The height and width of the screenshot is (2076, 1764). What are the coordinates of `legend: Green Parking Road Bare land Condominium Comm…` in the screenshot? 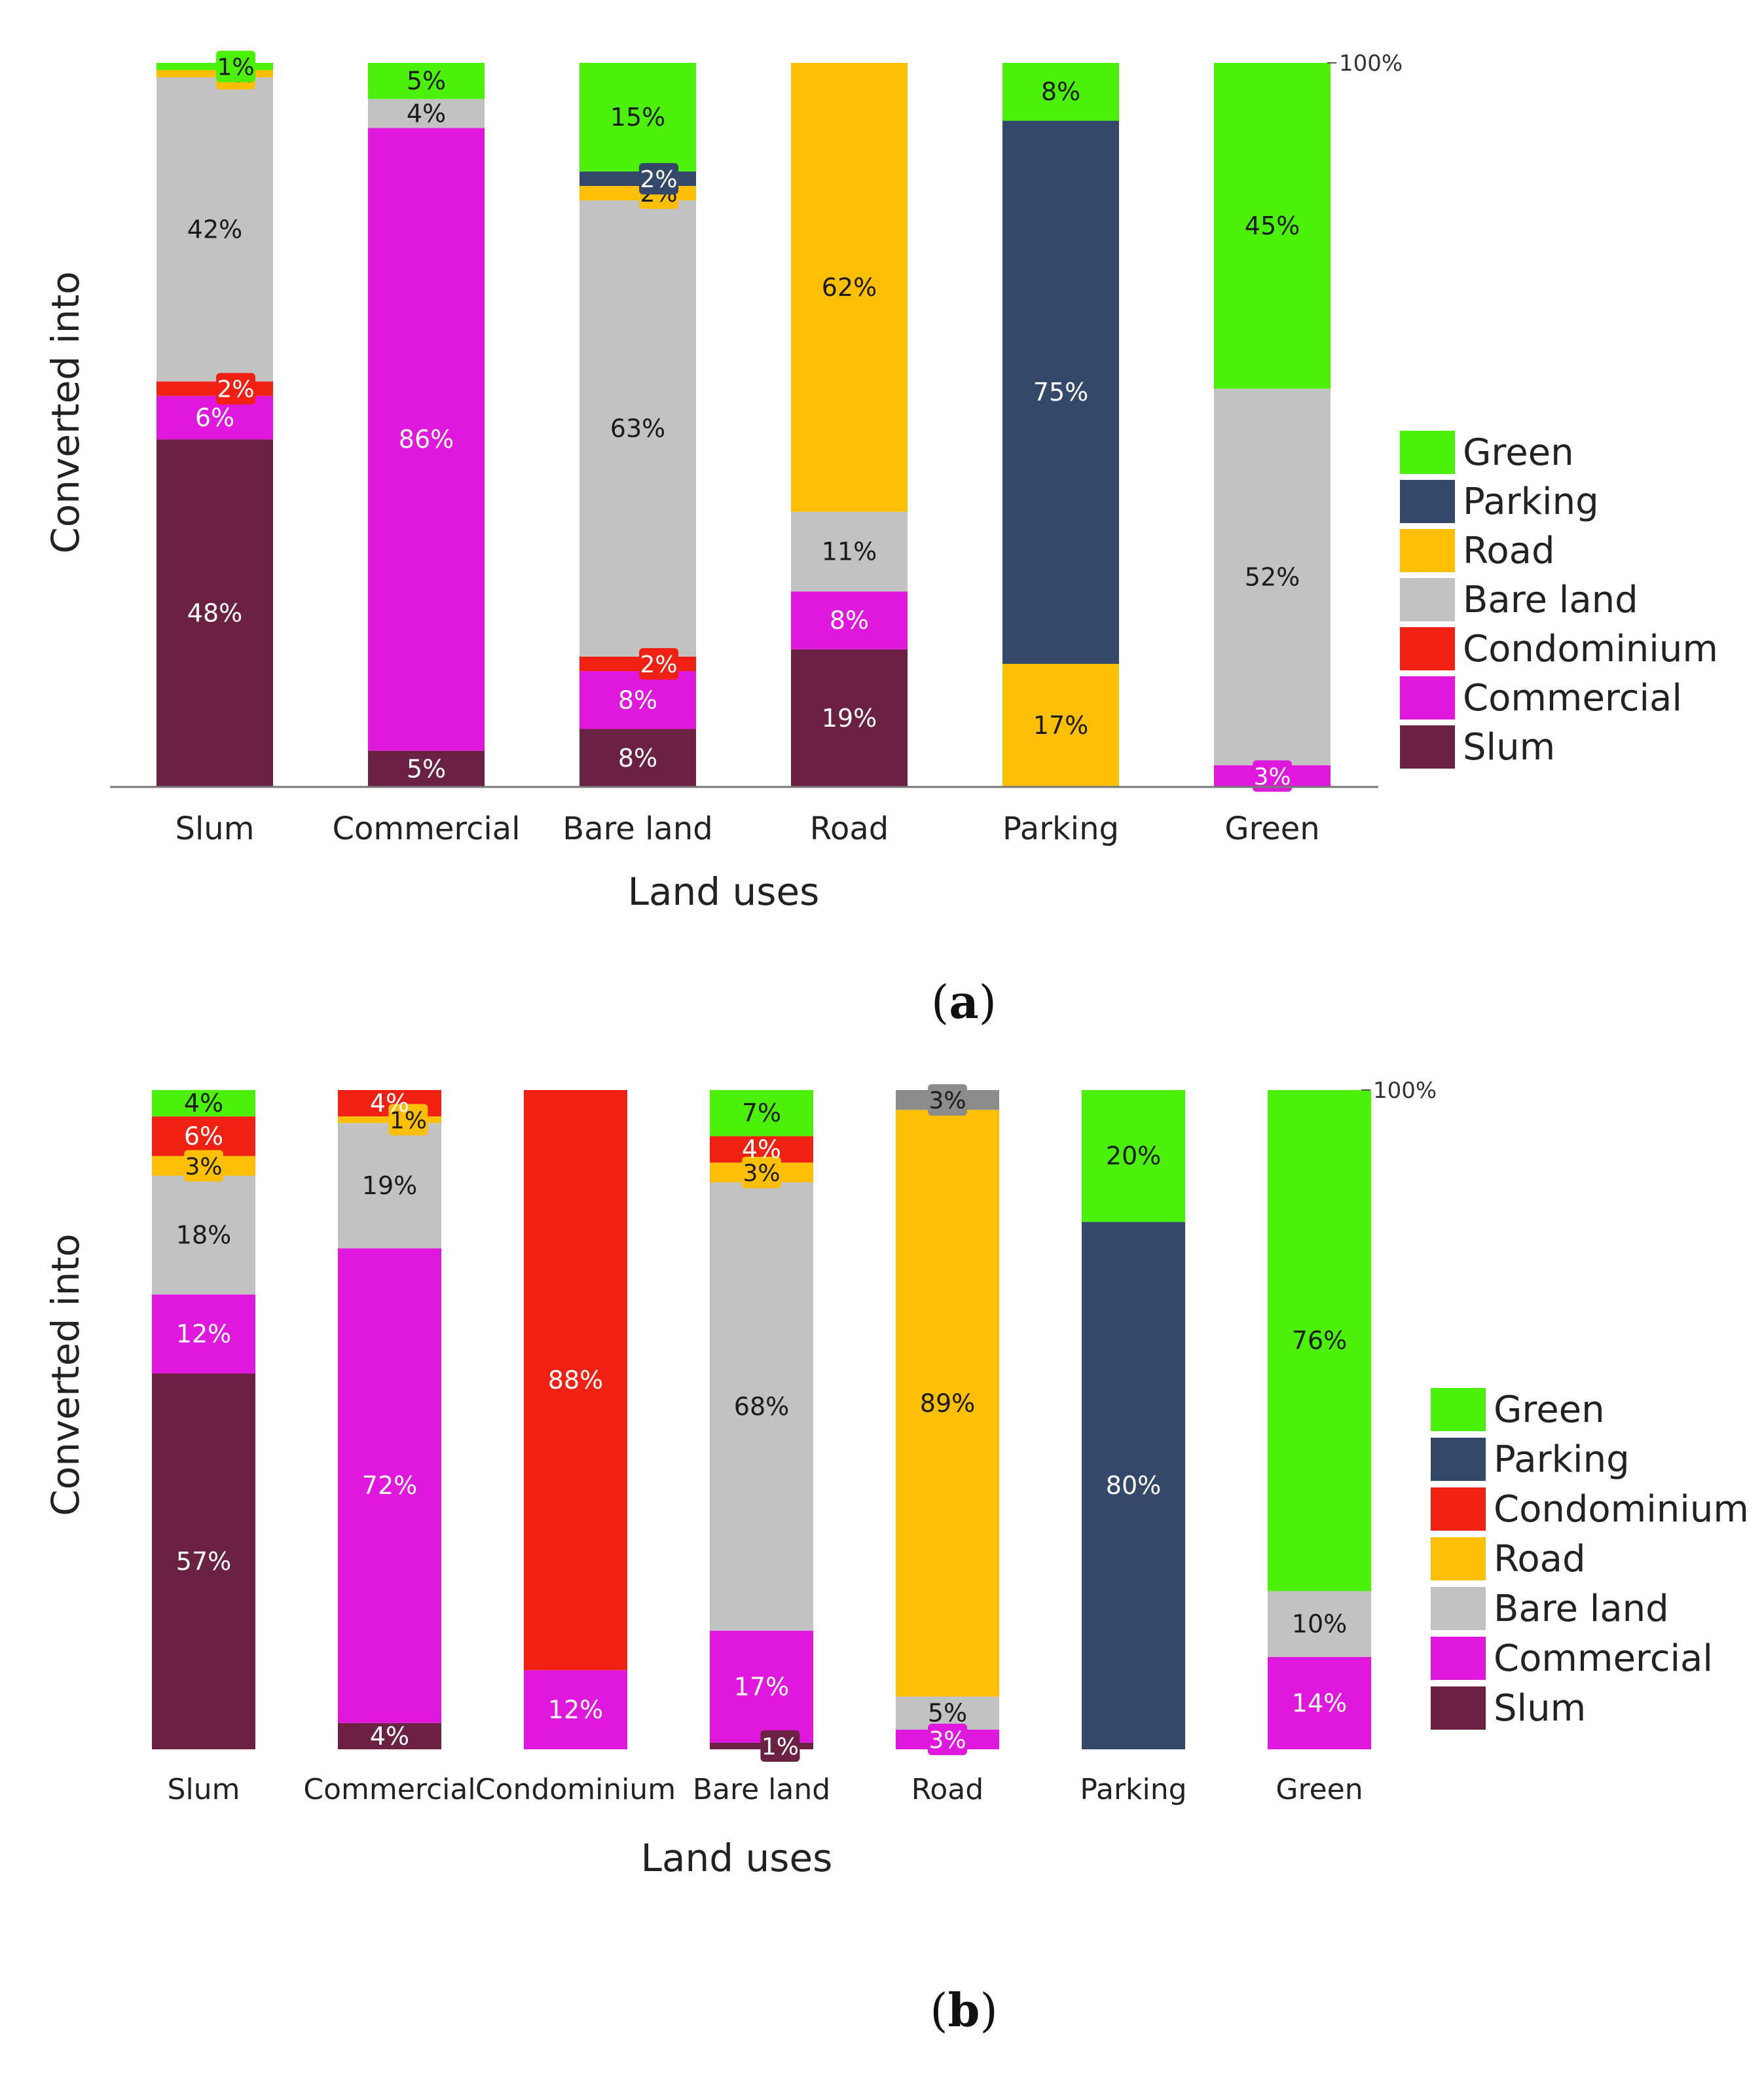 It's located at (1559, 600).